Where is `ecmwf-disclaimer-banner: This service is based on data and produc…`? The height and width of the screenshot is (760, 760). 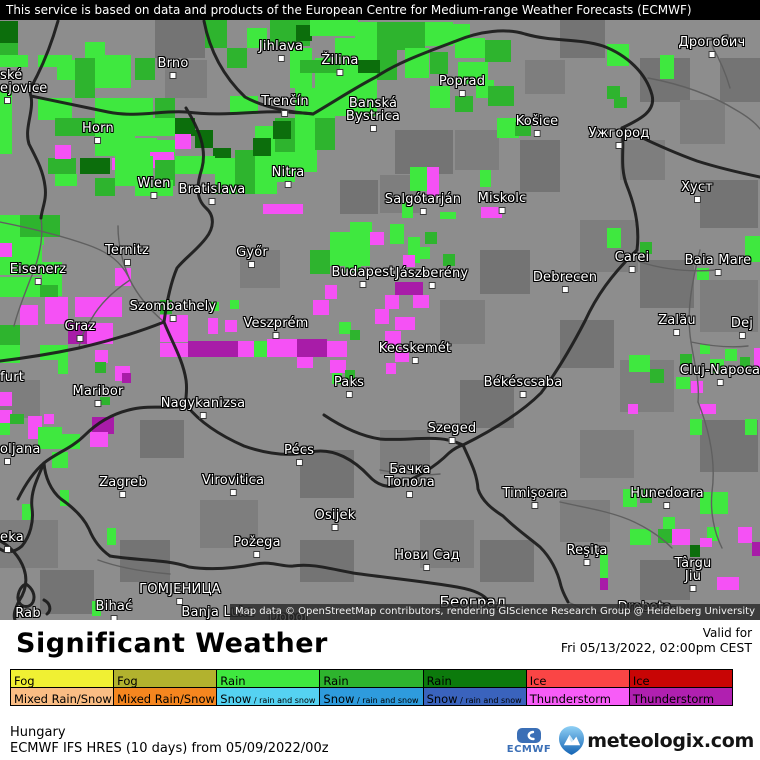 ecmwf-disclaimer-banner: This service is based on data and produc… is located at coordinates (380, 10).